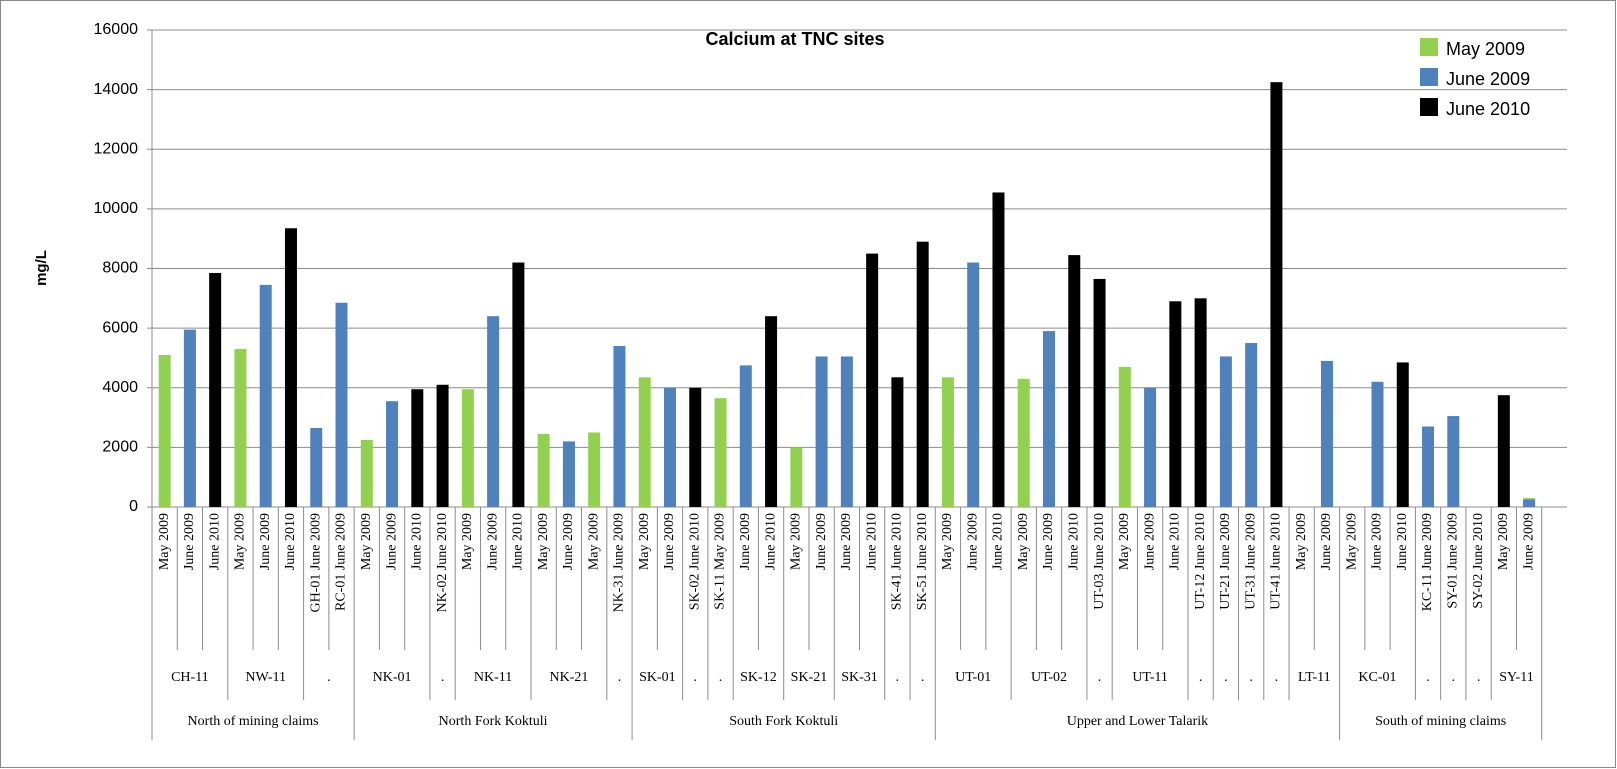 Image resolution: width=1617 pixels, height=769 pixels. I want to click on x-tick-label: SK-51 June 2010, so click(922, 561).